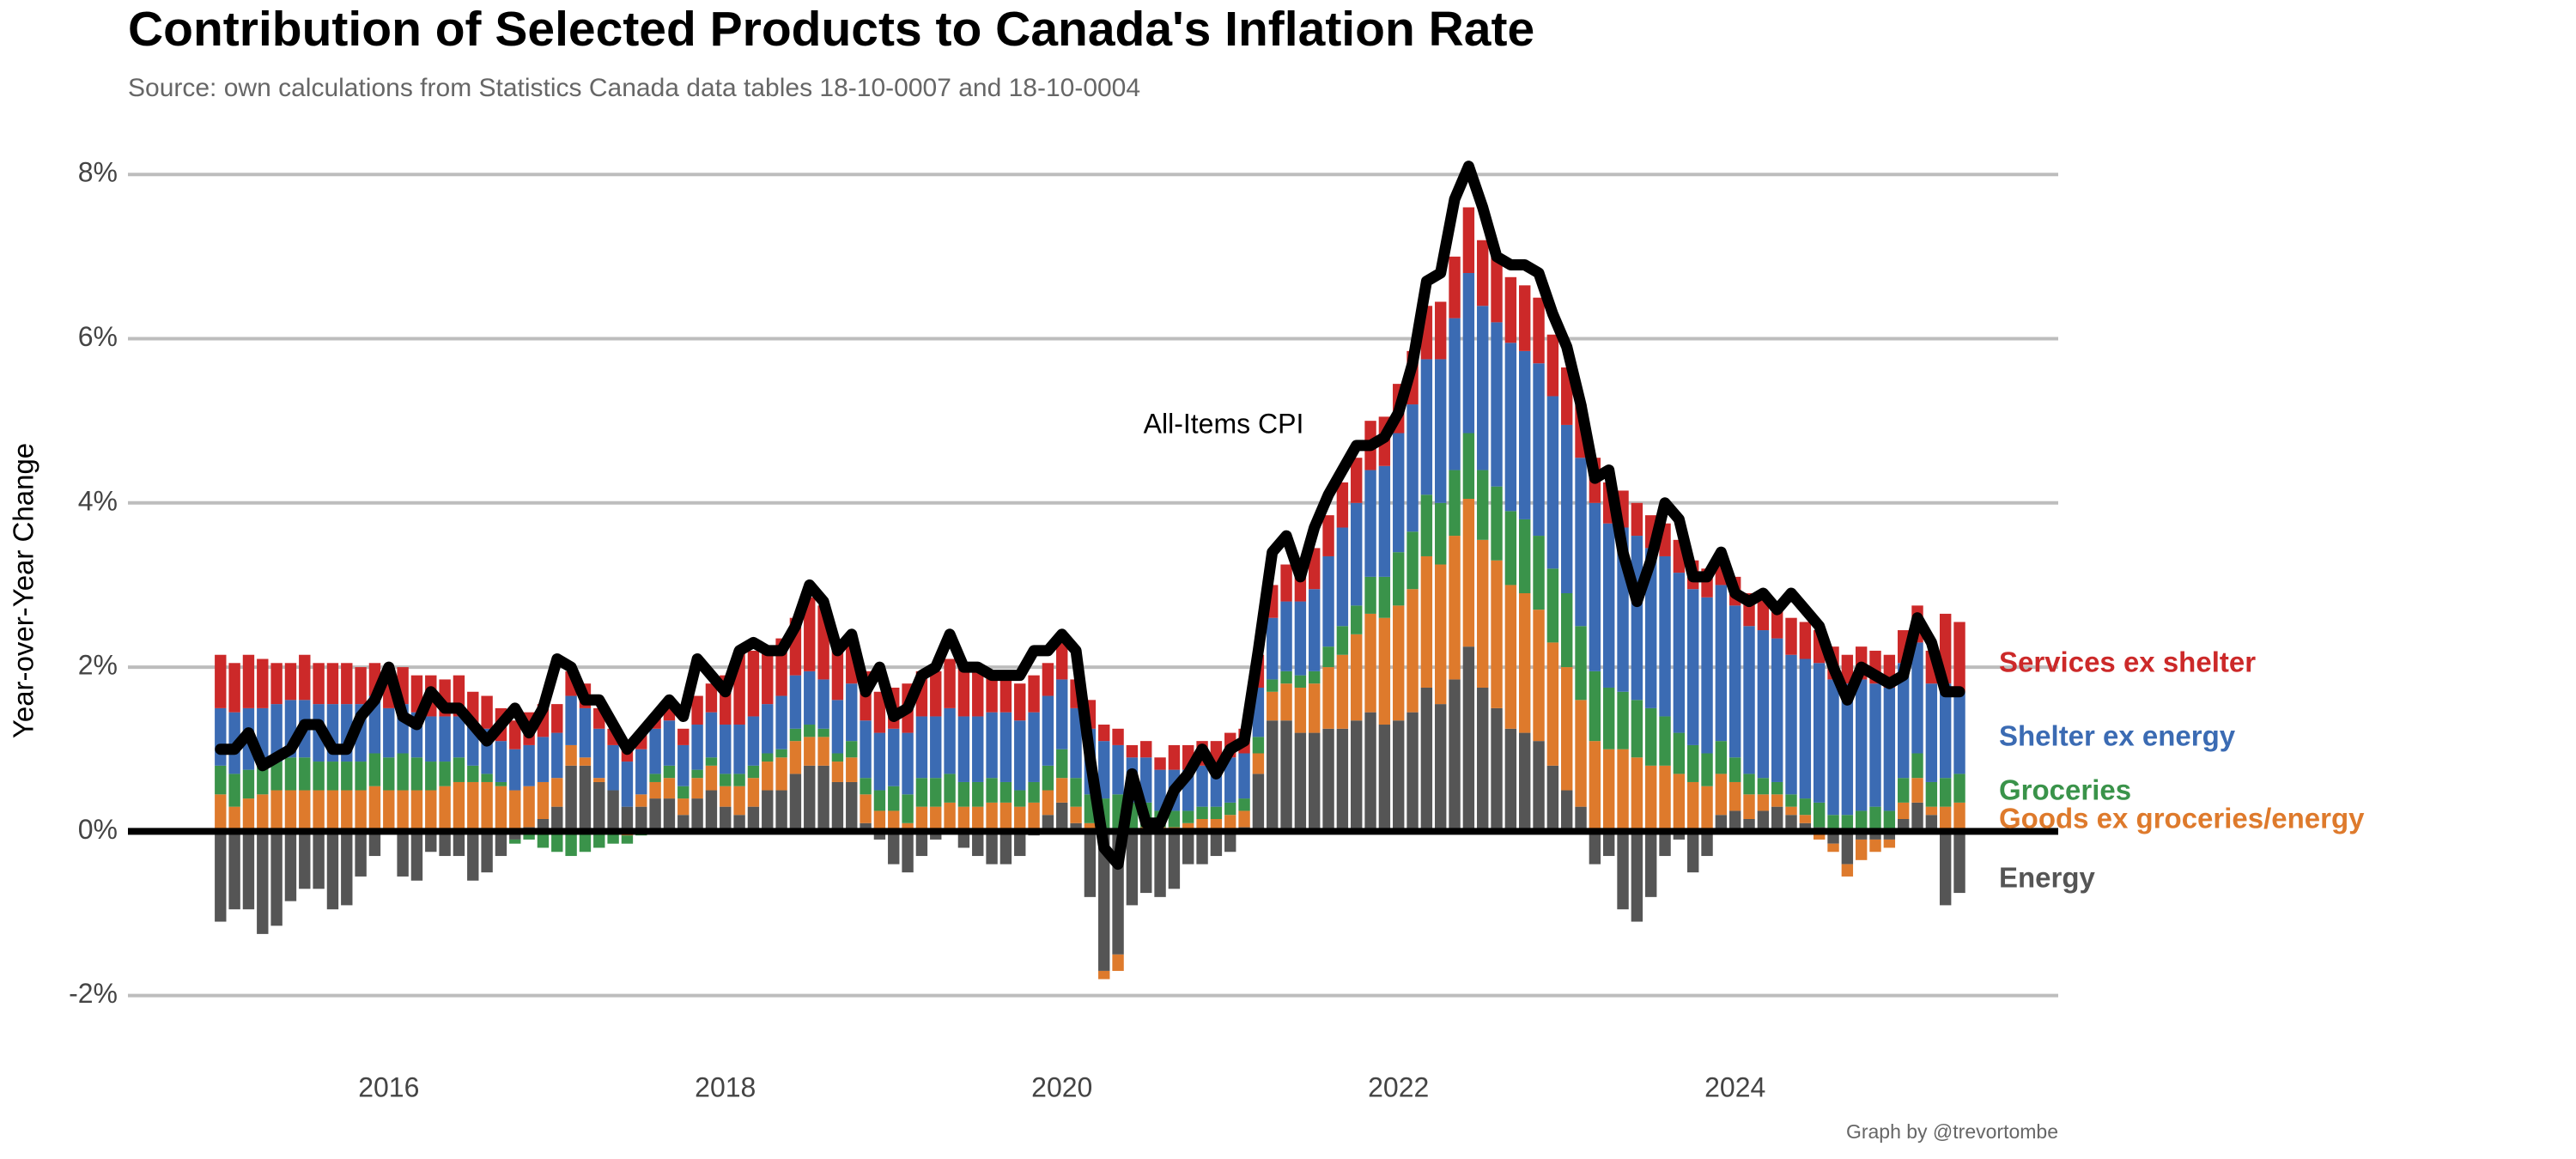  Describe the element at coordinates (98, 665) in the screenshot. I see `y-tick-label: 2%` at that location.